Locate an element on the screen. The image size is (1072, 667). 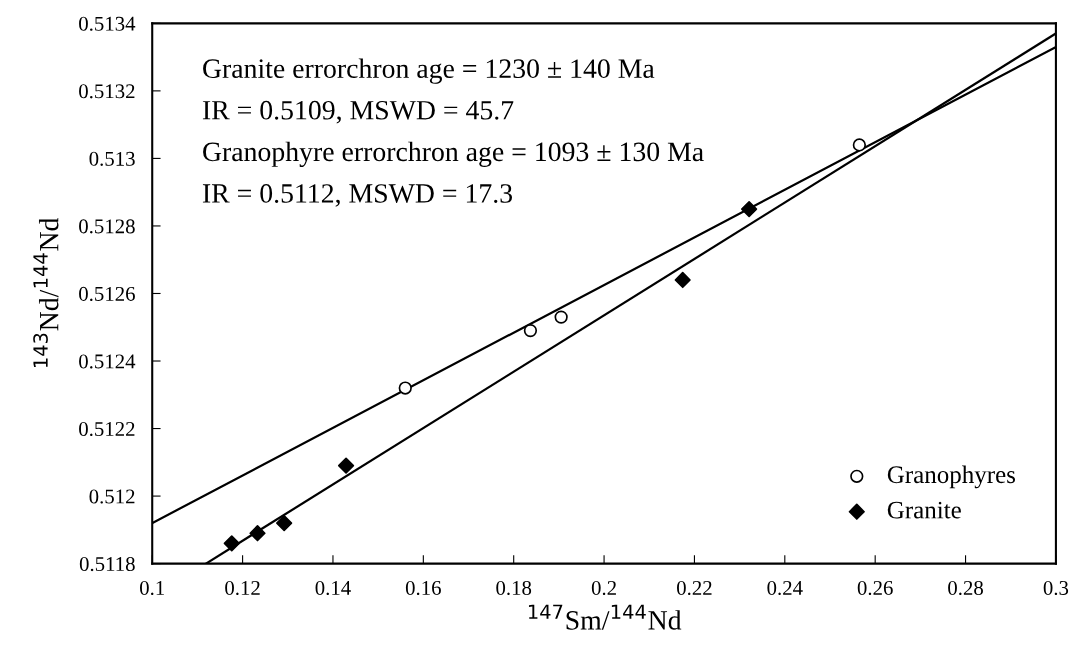
x-tick-label: 0.22 is located at coordinates (694, 588).